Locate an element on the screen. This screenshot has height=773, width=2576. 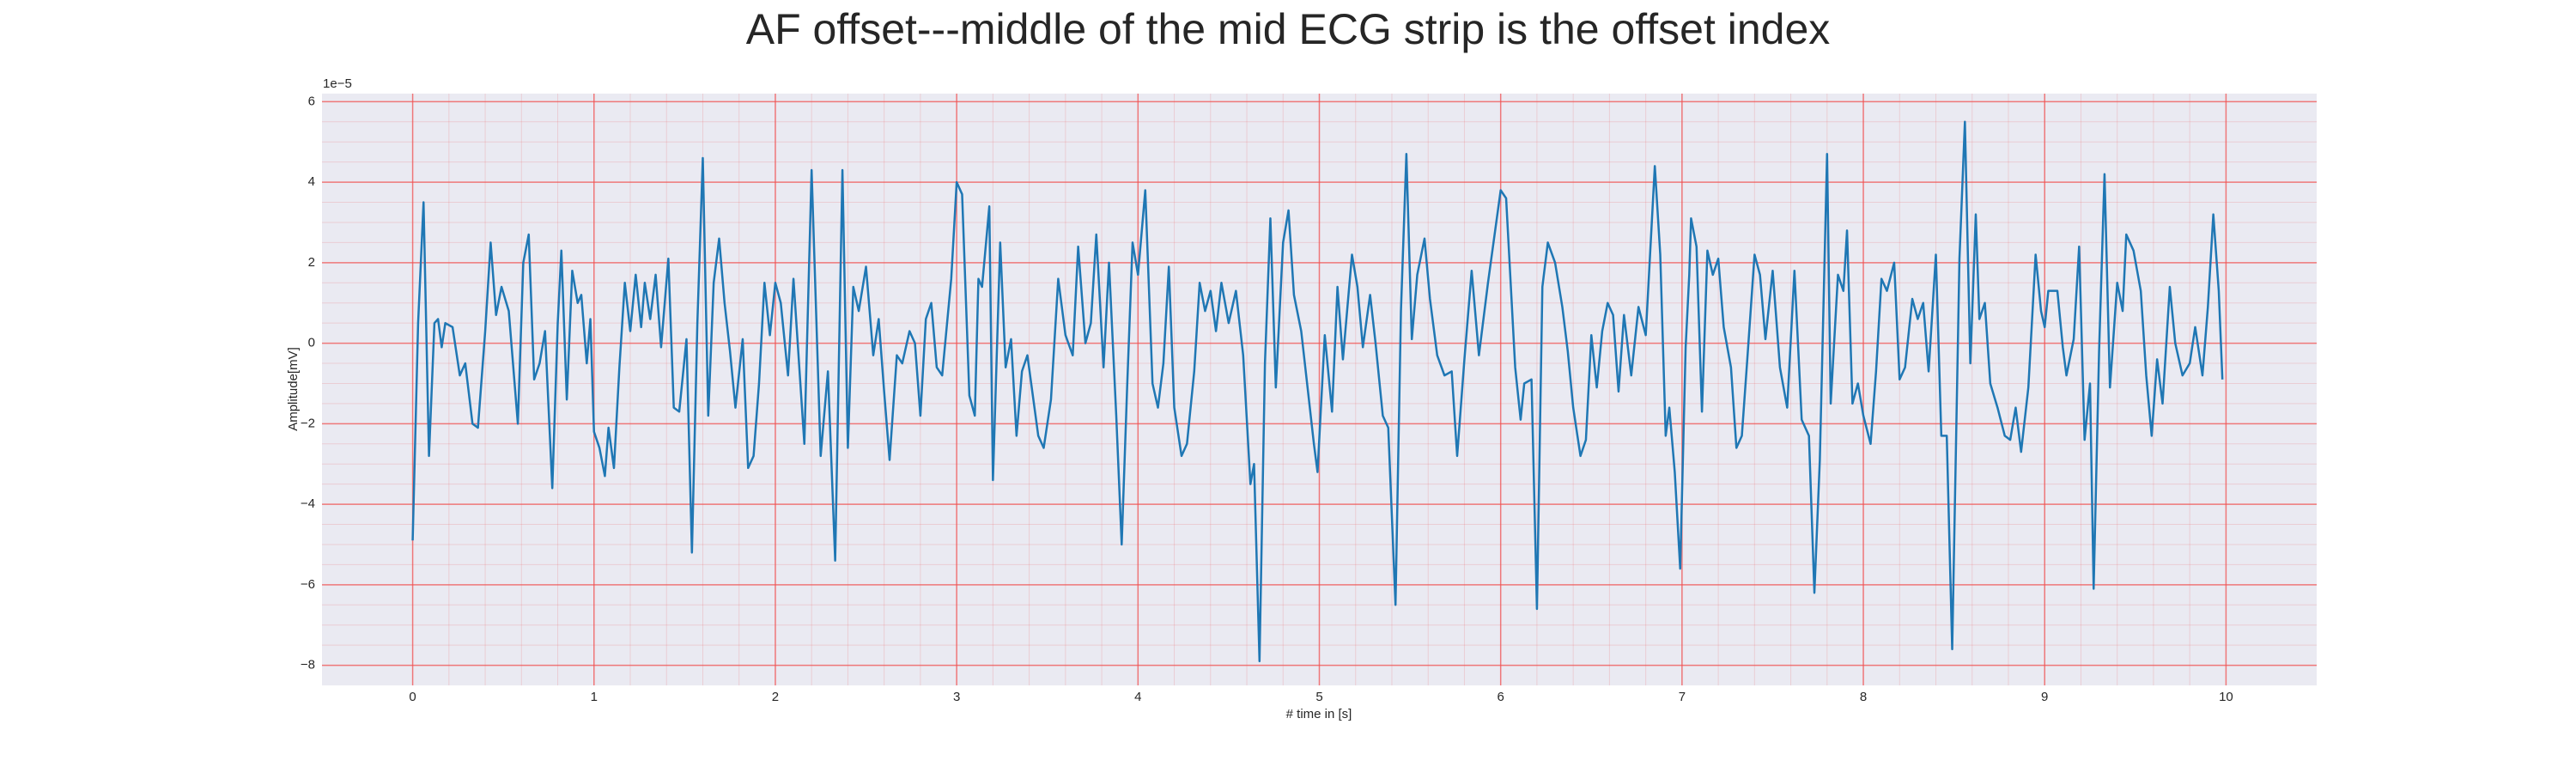
y-axis-label: Amplitude[mV] is located at coordinates (293, 389).